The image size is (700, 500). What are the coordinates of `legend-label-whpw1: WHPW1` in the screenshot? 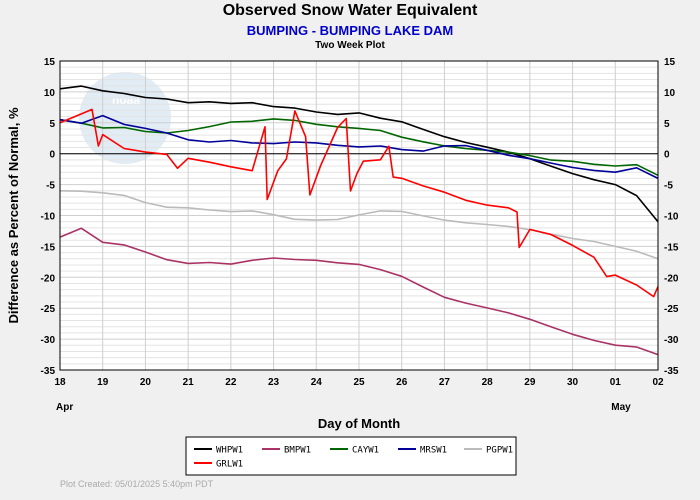 It's located at (229, 451).